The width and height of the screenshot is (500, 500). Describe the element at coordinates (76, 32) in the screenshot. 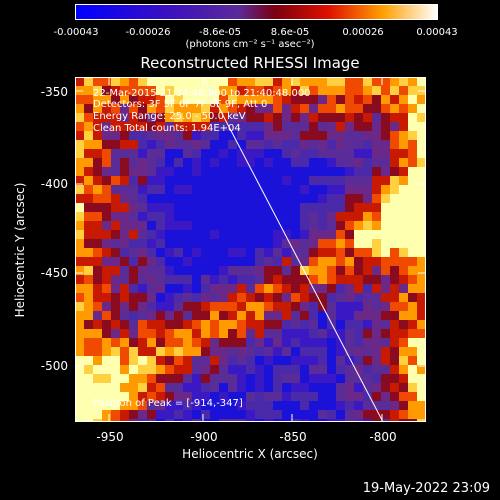

I see `colorbar-tick-label: -0.00043` at that location.